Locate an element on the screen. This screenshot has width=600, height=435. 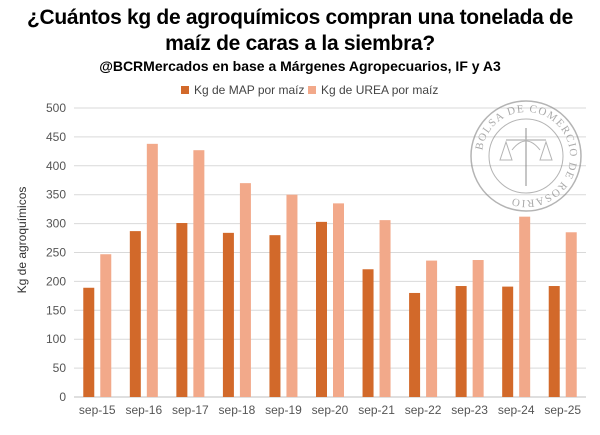
x-tick-label: sep-20 is located at coordinates (330, 410).